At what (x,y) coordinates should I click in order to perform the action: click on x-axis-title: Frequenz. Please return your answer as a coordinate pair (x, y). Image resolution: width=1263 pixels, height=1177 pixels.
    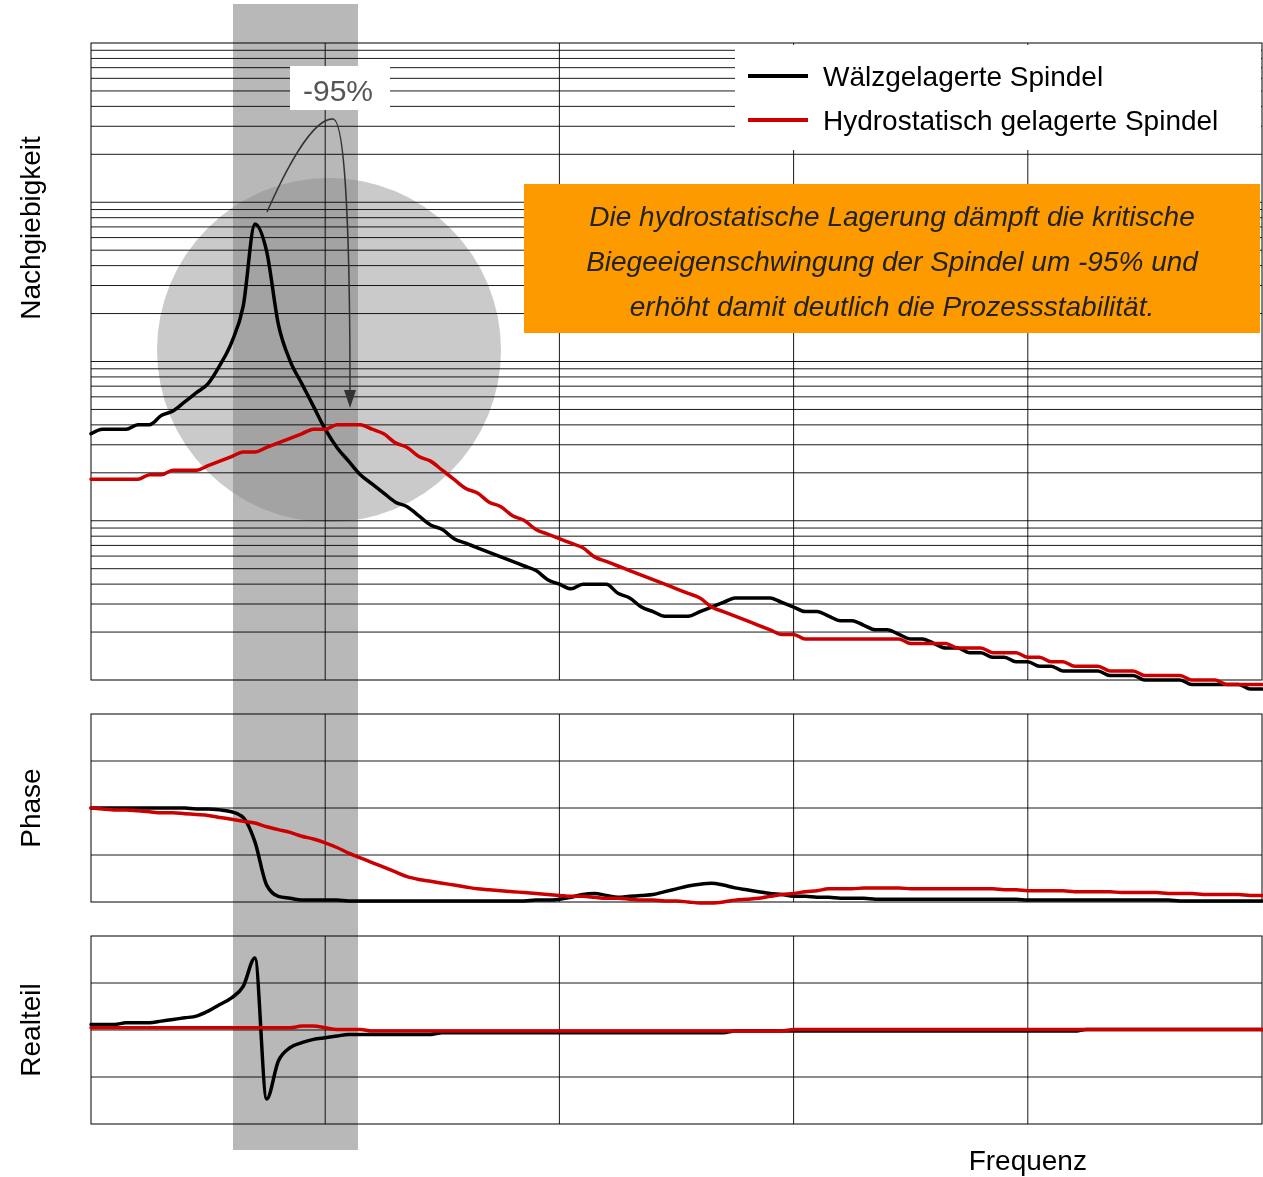
    Looking at the image, I should click on (1027, 1160).